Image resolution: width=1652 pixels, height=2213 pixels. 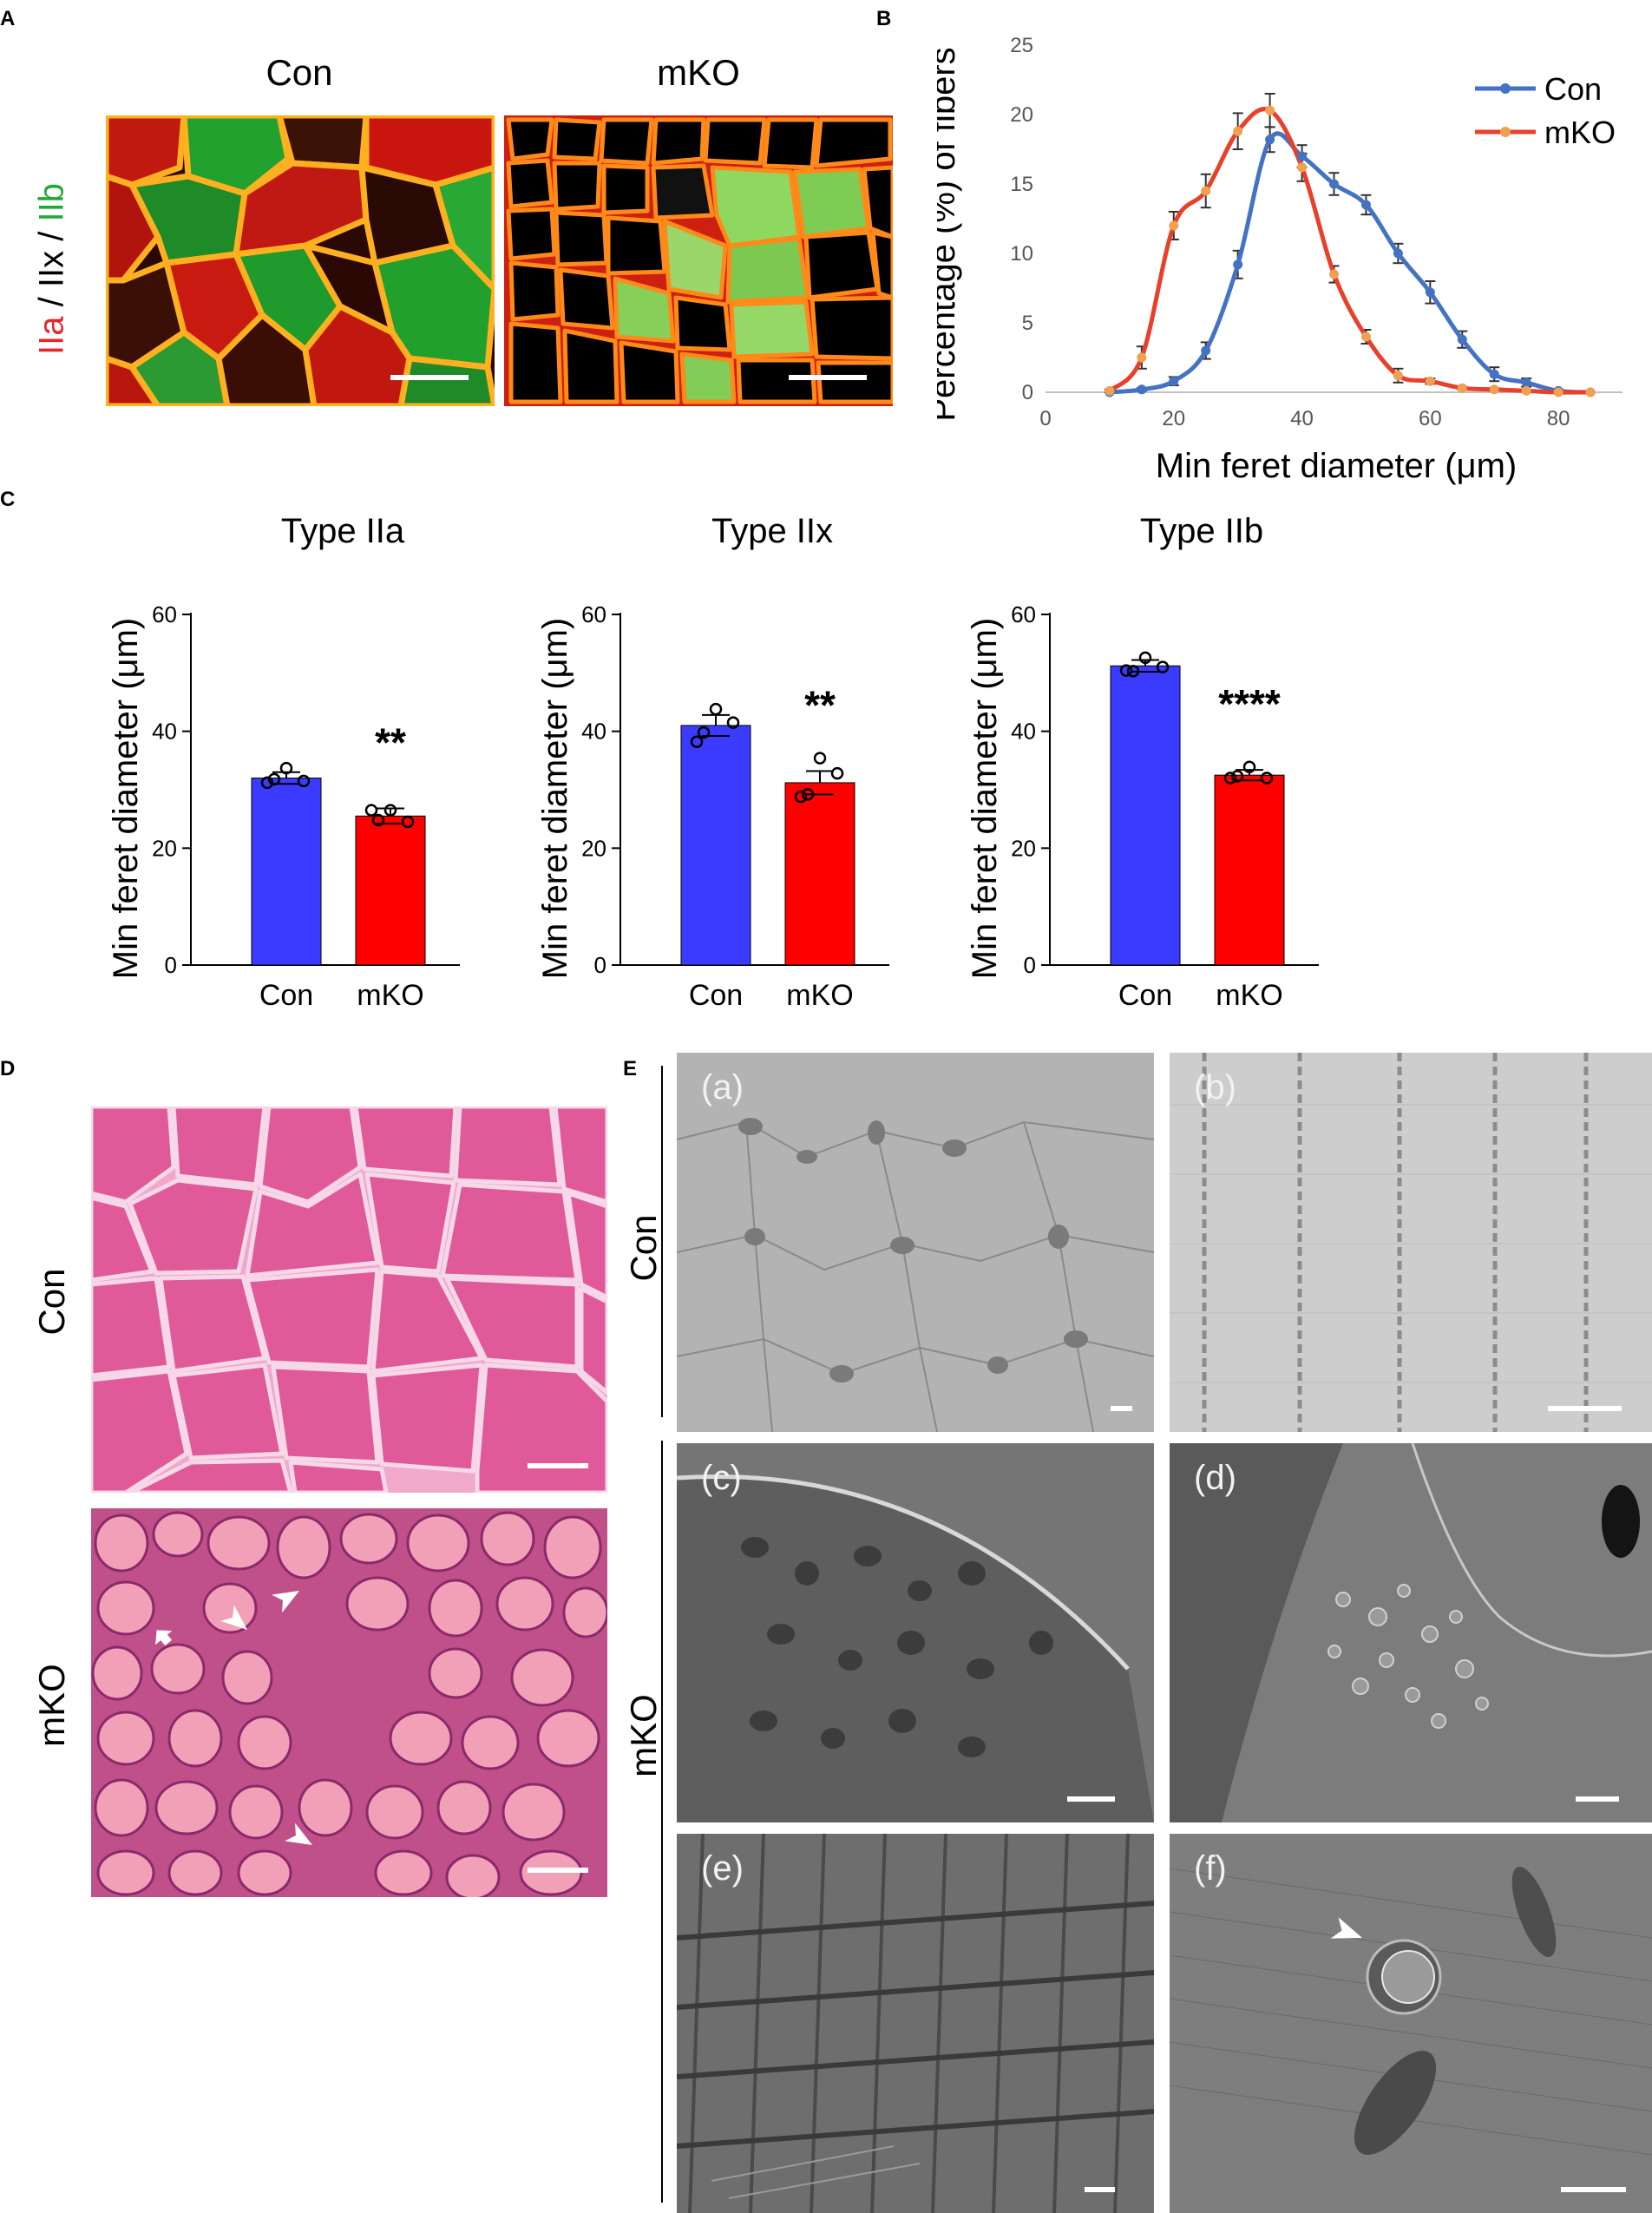 What do you see at coordinates (52, 202) in the screenshot?
I see `iib-label: IIb` at bounding box center [52, 202].